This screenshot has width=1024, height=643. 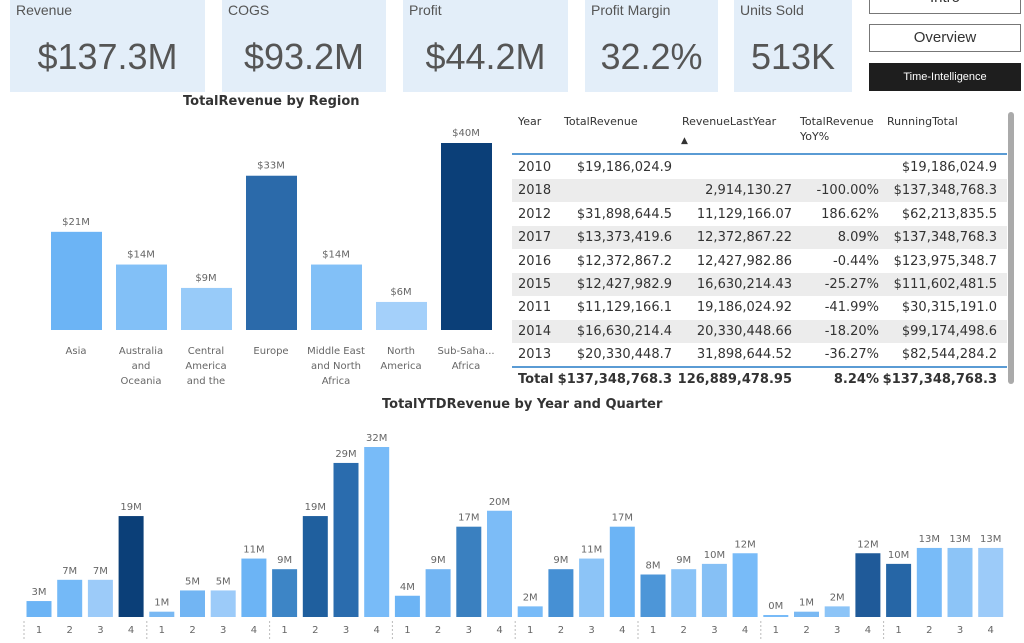 What do you see at coordinates (744, 308) in the screenshot?
I see `table-cell: 19,186,024.92` at bounding box center [744, 308].